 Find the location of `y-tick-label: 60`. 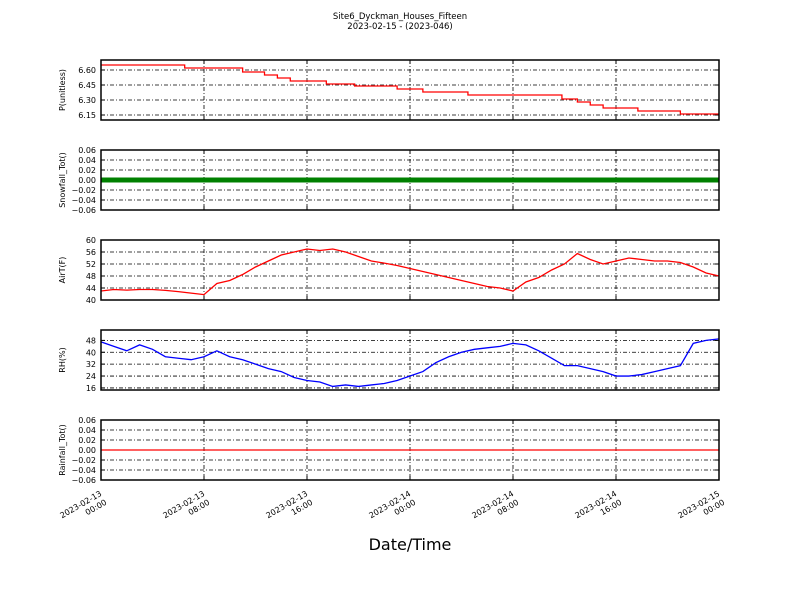

y-tick-label: 60 is located at coordinates (91, 240).